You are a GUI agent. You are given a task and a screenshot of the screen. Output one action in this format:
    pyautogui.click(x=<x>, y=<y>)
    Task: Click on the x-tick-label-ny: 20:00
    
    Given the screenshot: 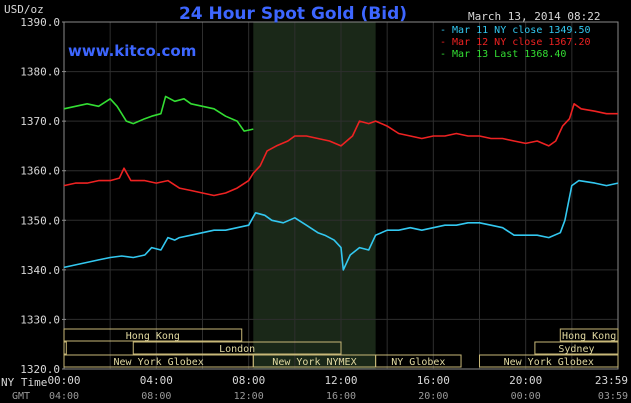 What is the action you would take?
    pyautogui.click(x=525, y=380)
    